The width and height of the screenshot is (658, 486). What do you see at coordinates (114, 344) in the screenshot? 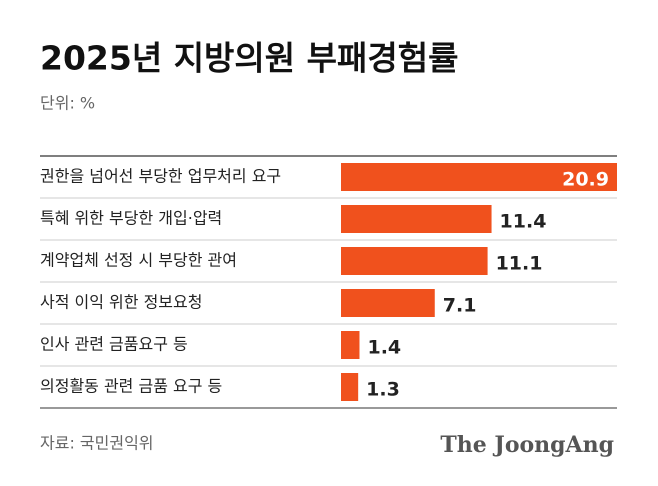
I see `category-label: 인사 관련 금품요구 등` at bounding box center [114, 344].